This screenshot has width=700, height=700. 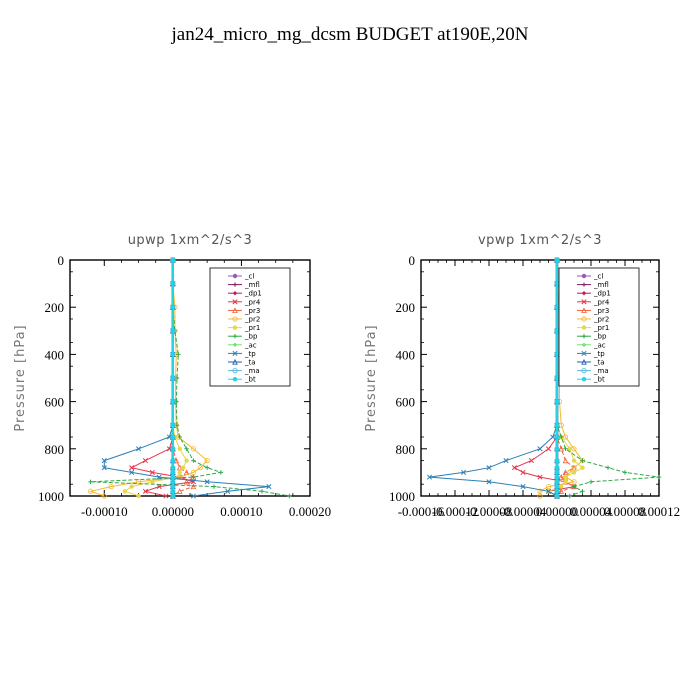 What do you see at coordinates (599, 380) in the screenshot?
I see `legend-label: _bt` at bounding box center [599, 380].